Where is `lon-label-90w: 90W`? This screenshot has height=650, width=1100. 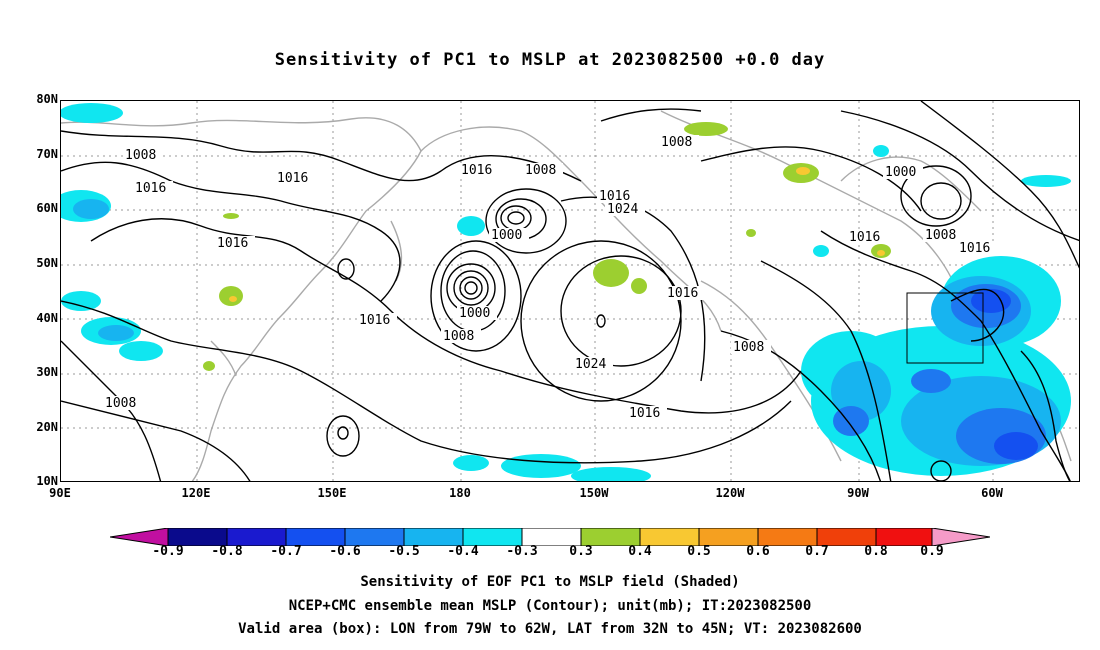
lon-label-90w: 90W is located at coordinates (858, 493).